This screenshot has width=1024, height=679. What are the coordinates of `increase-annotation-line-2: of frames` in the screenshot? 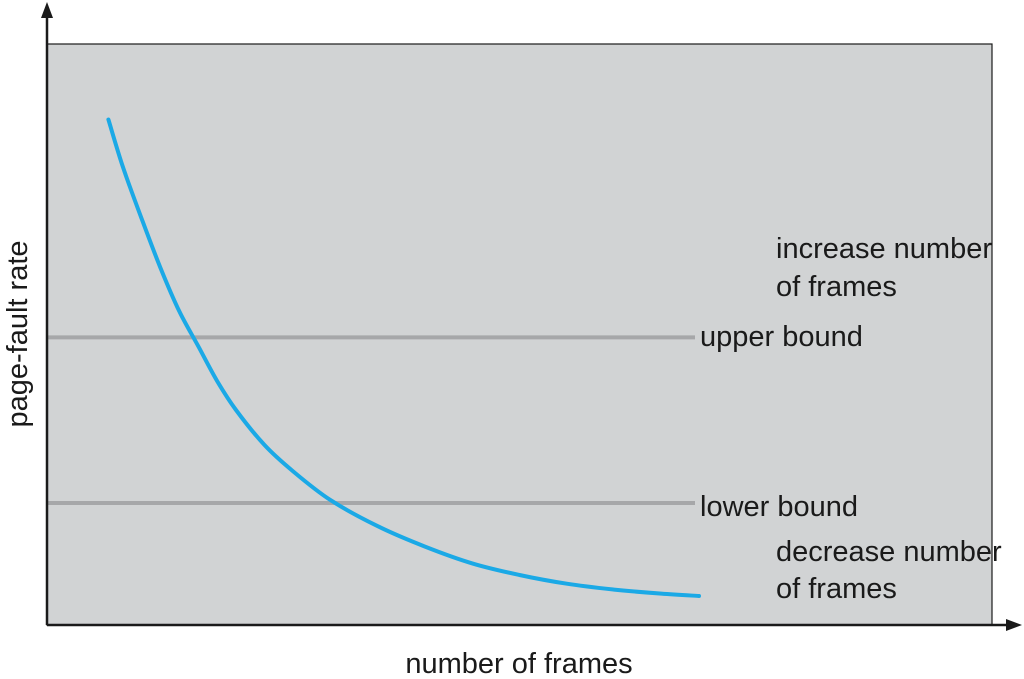 It's located at (836, 287).